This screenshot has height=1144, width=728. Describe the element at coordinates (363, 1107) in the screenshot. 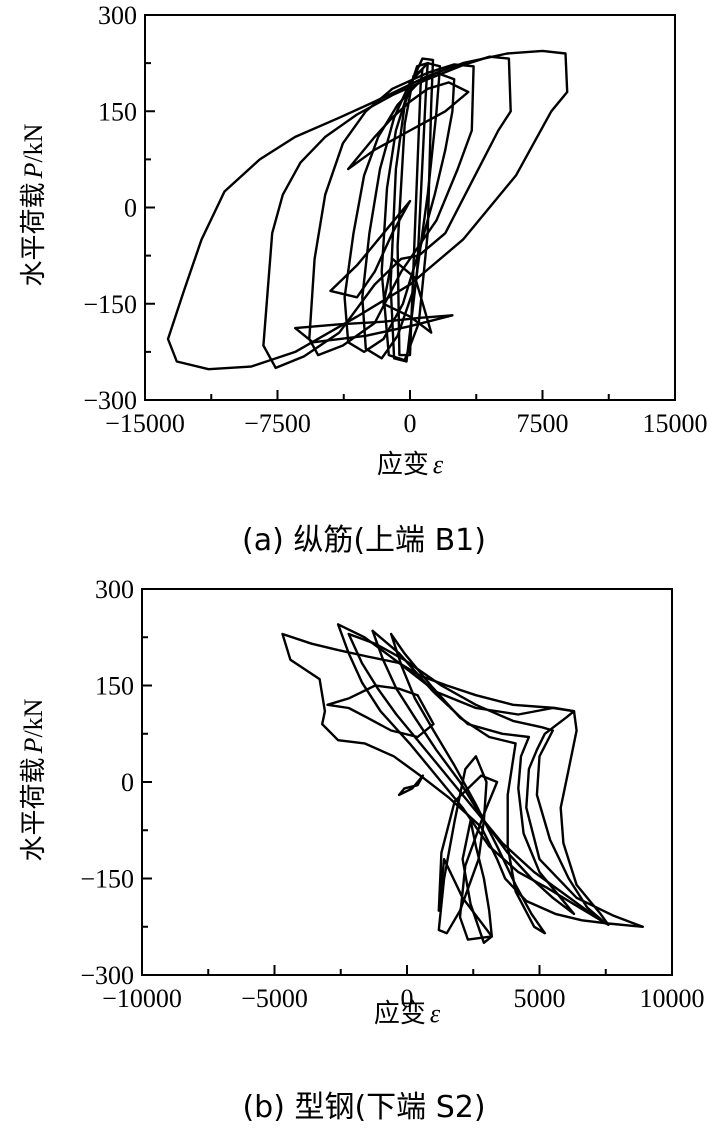

I see `figure-caption: (b) 型钢(下端 S2)` at that location.